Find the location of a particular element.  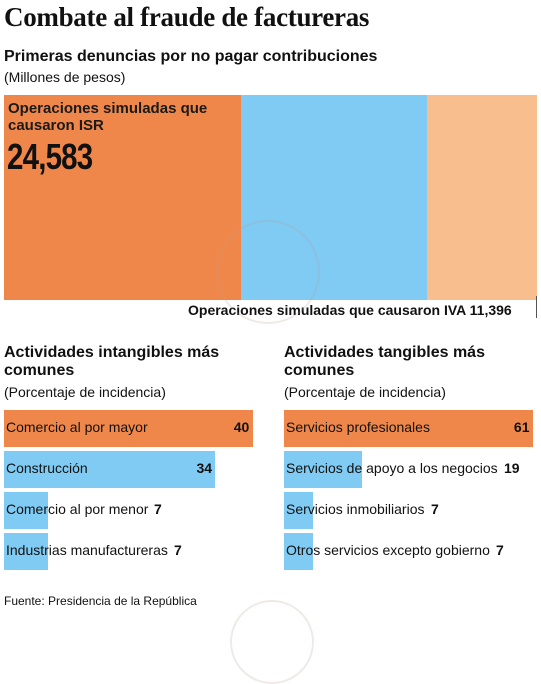

isr-label: Operaciones simuladas que causaron ISR is located at coordinates (108, 117).